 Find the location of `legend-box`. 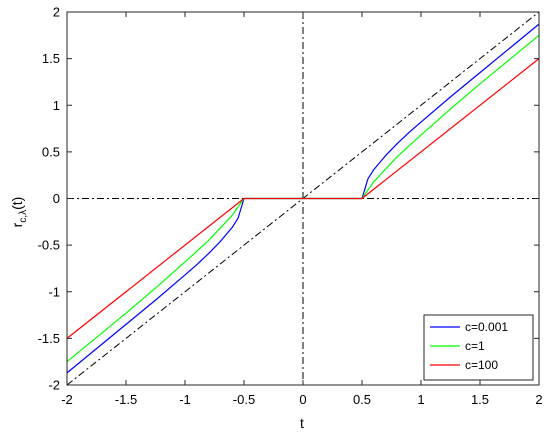

legend-box is located at coordinates (478, 347).